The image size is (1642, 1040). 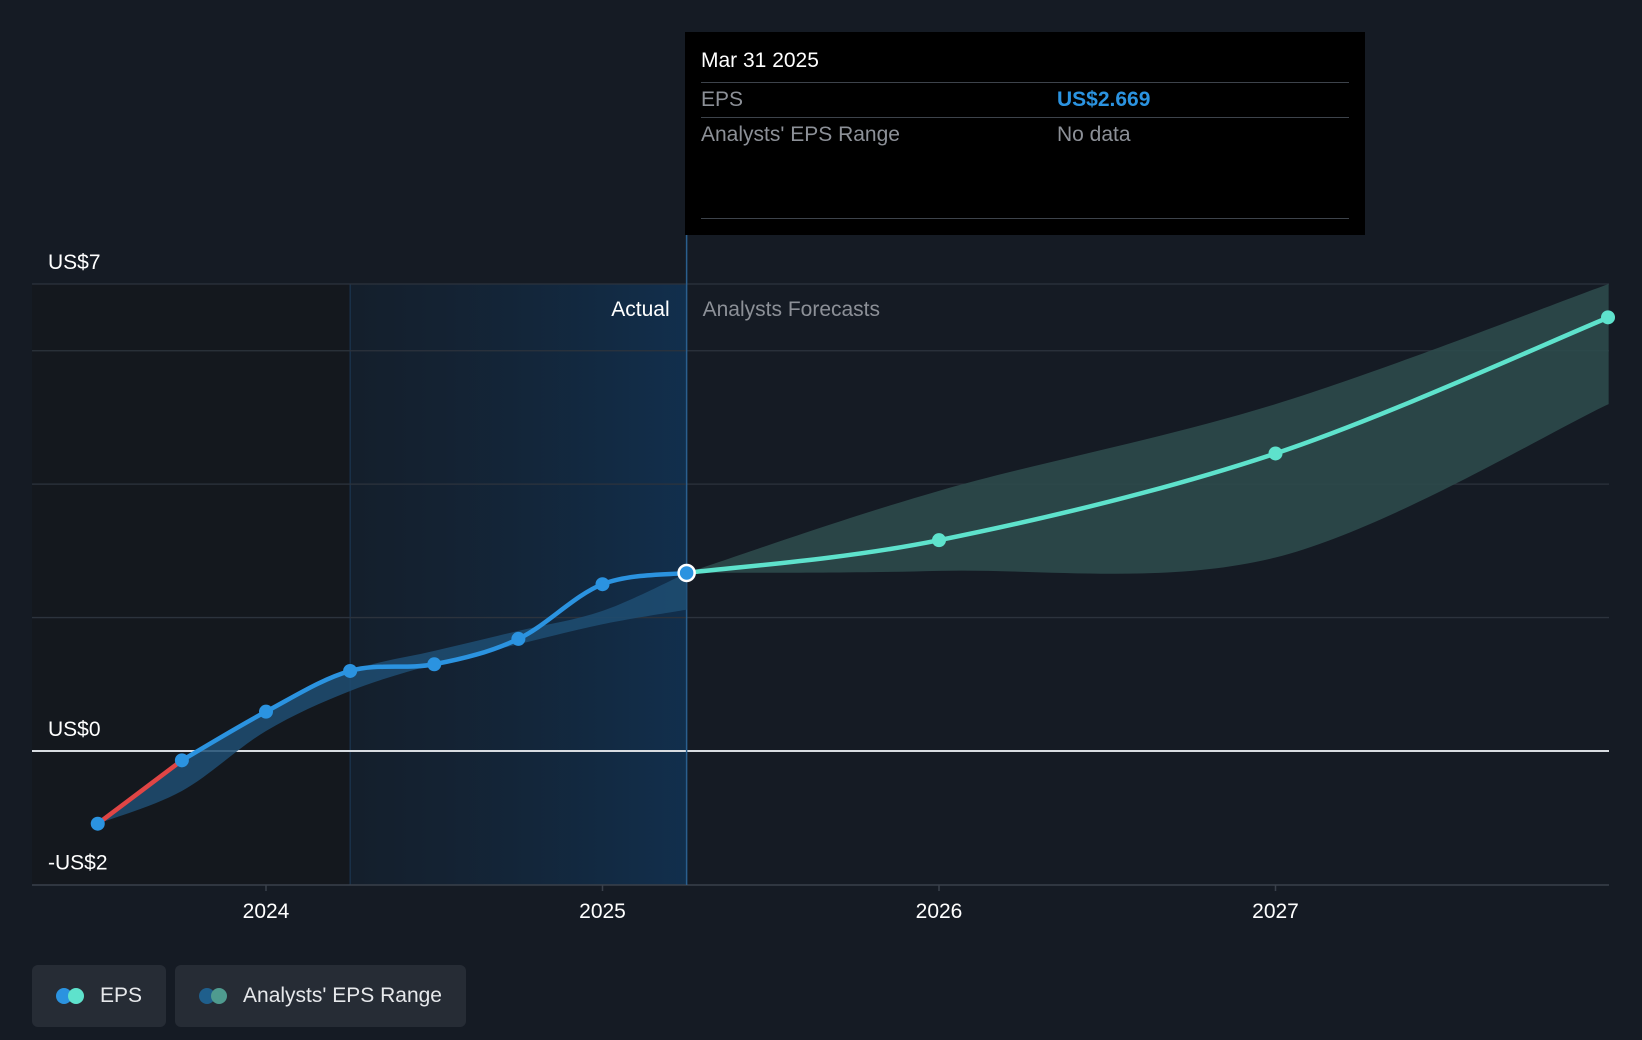 What do you see at coordinates (1094, 134) in the screenshot?
I see `tooltip-range-value: No data` at bounding box center [1094, 134].